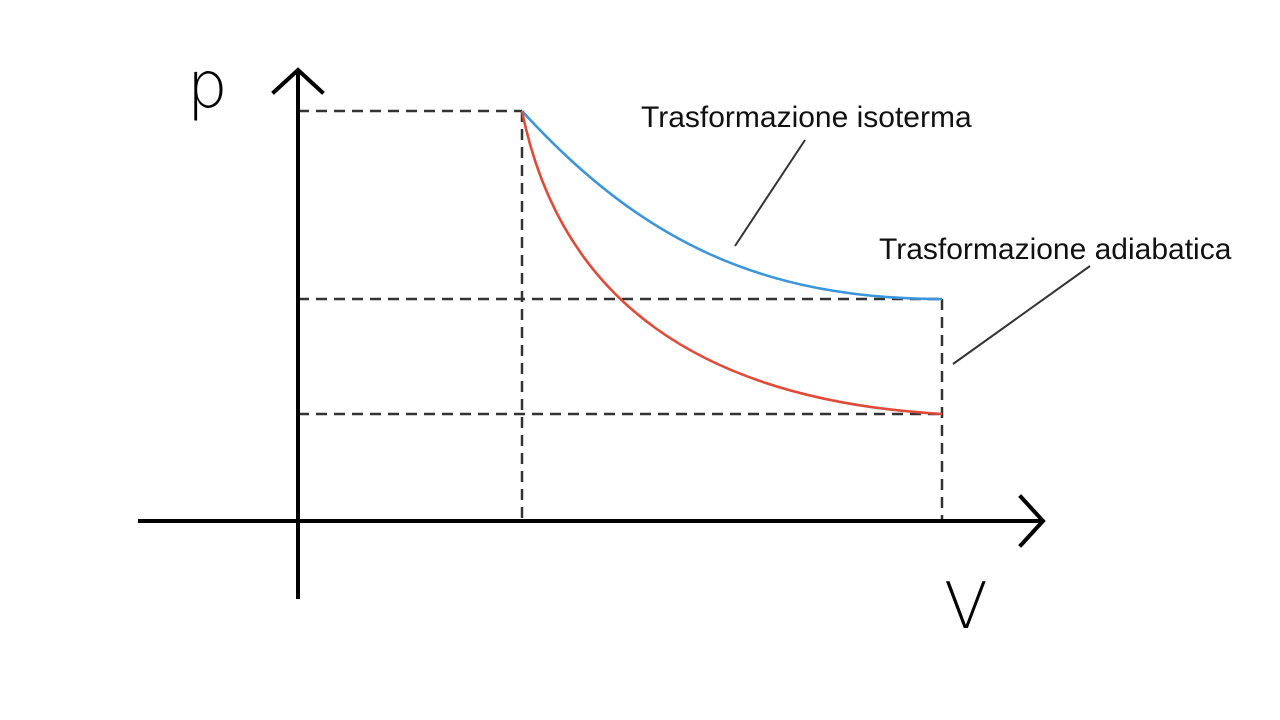 The image size is (1280, 720). I want to click on adiabatic-label: Trasformazione adiabatica, so click(1055, 249).